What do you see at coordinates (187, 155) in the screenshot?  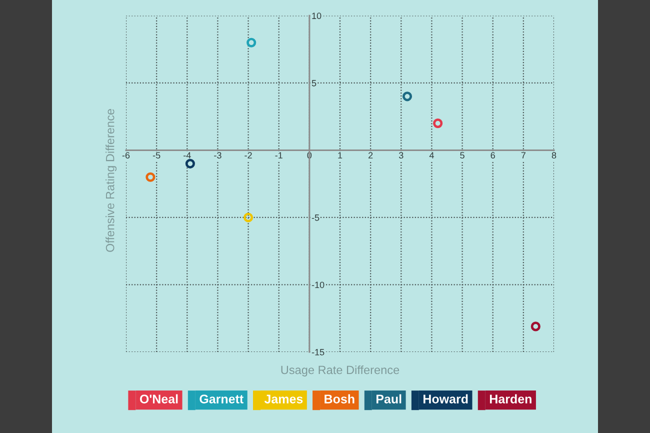 I see `x-tick-label: -4` at bounding box center [187, 155].